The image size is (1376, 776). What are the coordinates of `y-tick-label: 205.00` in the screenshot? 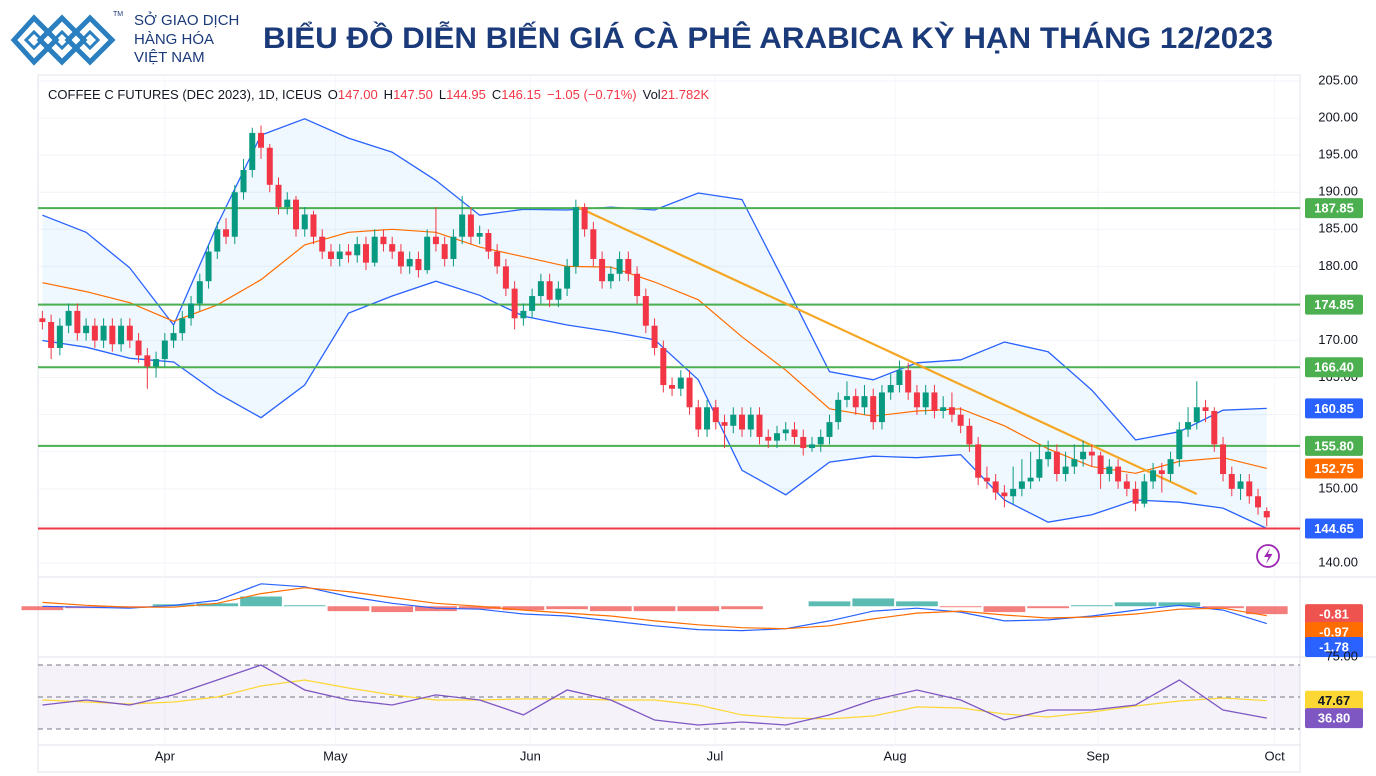 It's located at (1338, 79).